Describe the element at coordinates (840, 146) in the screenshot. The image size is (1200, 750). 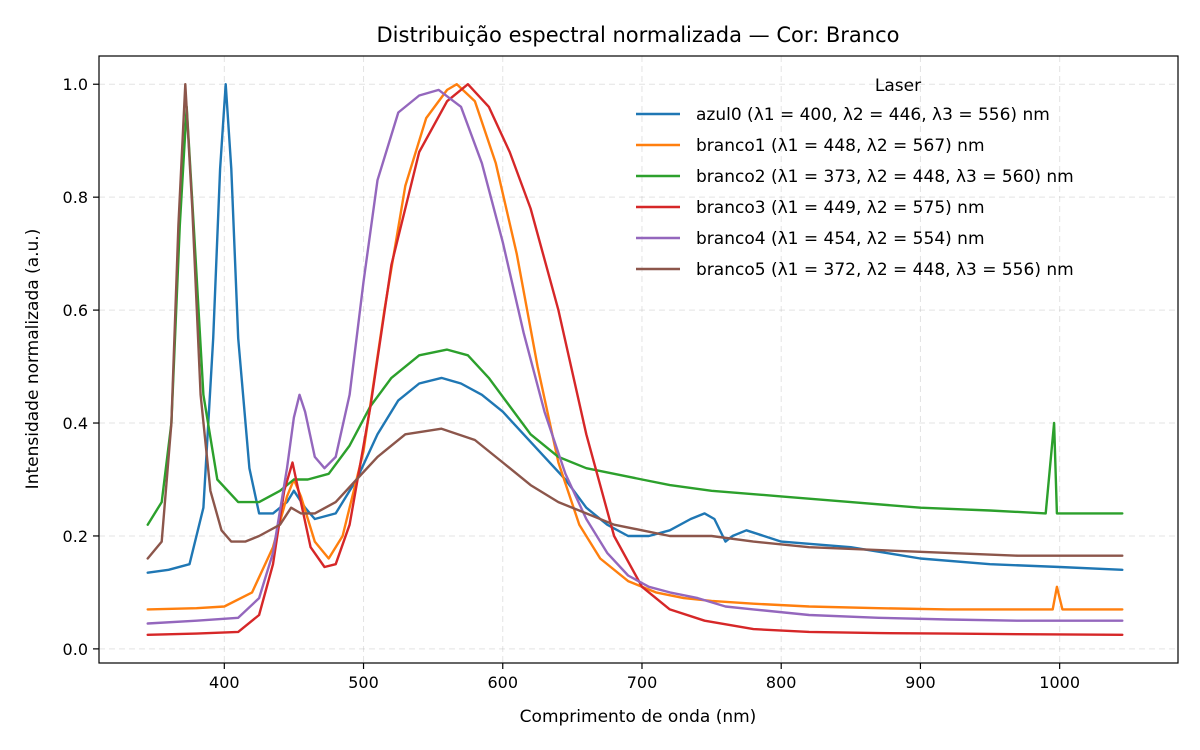
I see `legend-label: branco1 (λ1 = 448, λ2 = 567) nm` at that location.